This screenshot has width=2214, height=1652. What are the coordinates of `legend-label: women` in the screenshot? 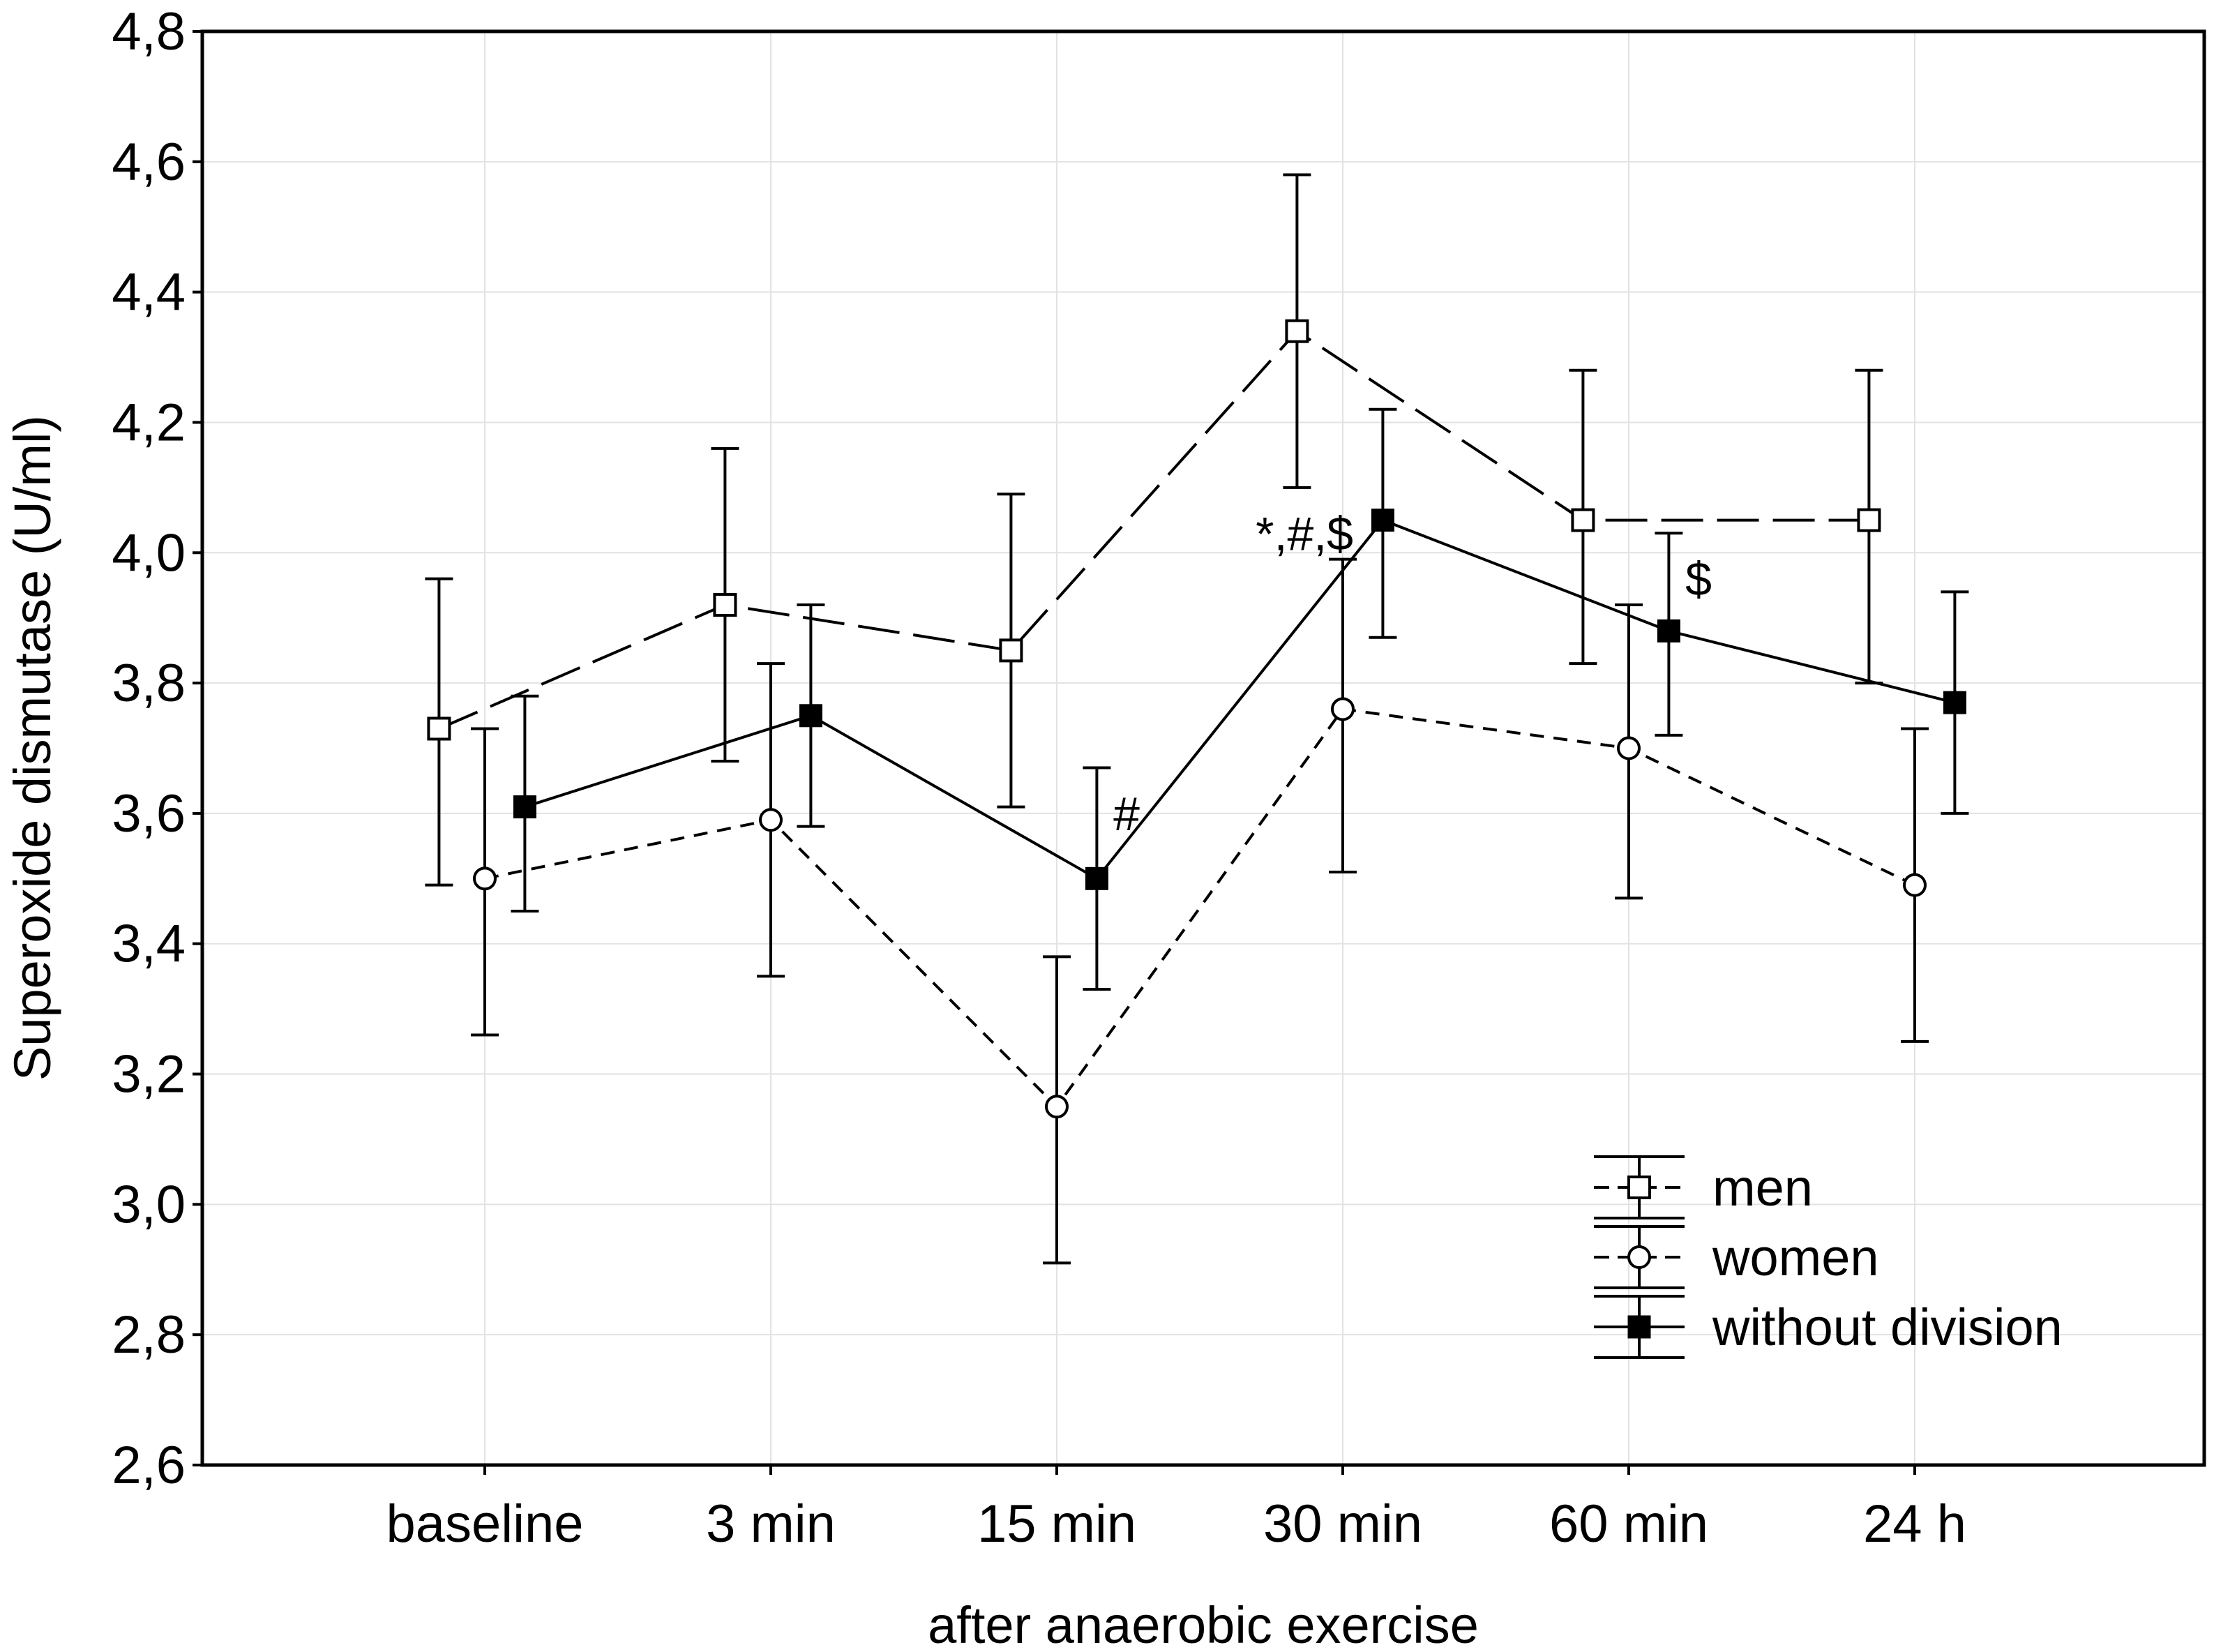 It's located at (1795, 1257).